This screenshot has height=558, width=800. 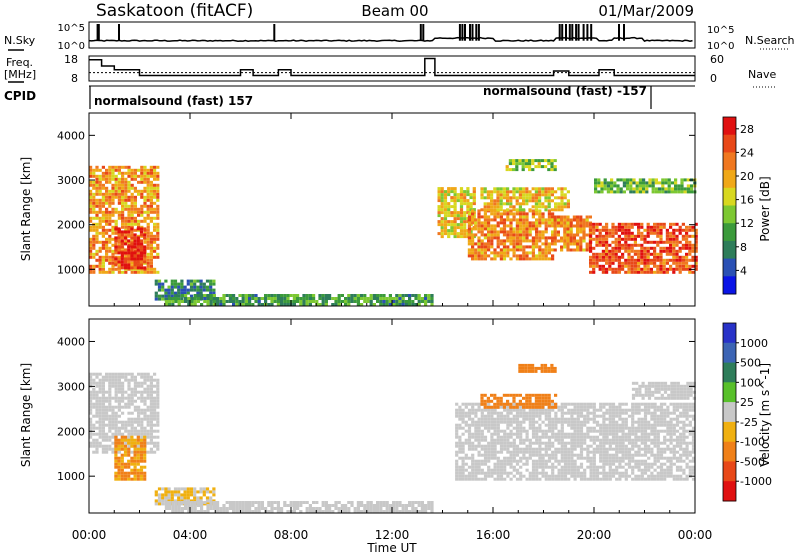 I want to click on noise-spike, so click(x=579, y=32).